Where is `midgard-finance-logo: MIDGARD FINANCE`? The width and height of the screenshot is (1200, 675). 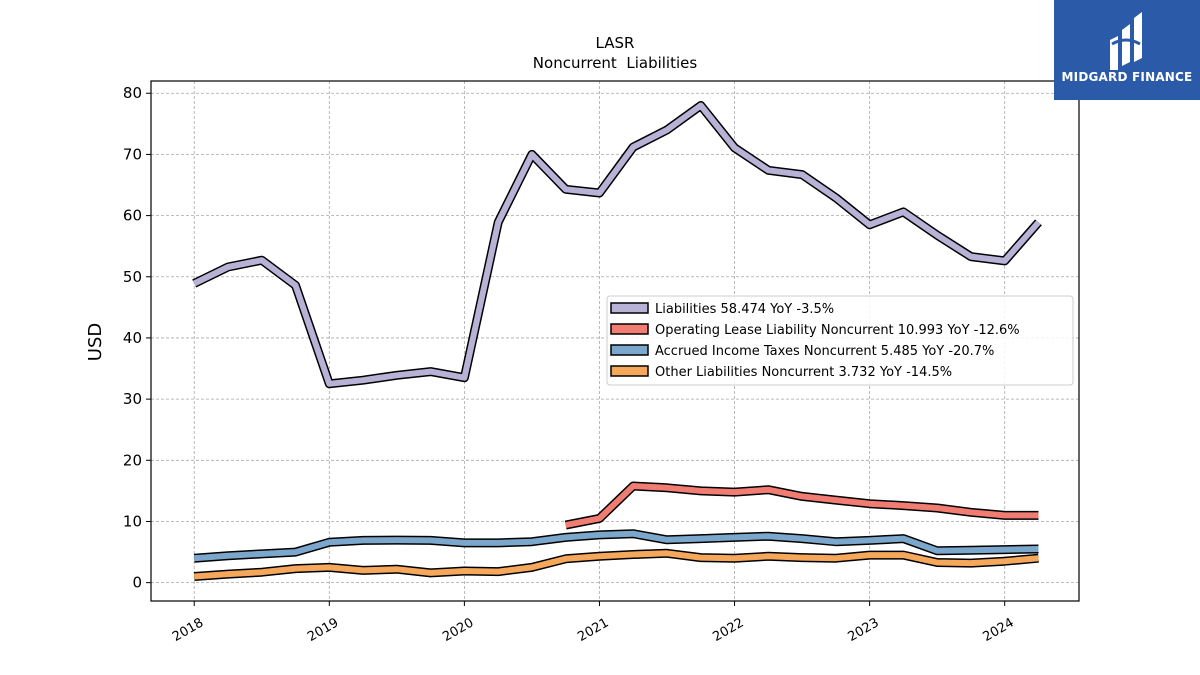 midgard-finance-logo: MIDGARD FINANCE is located at coordinates (1127, 50).